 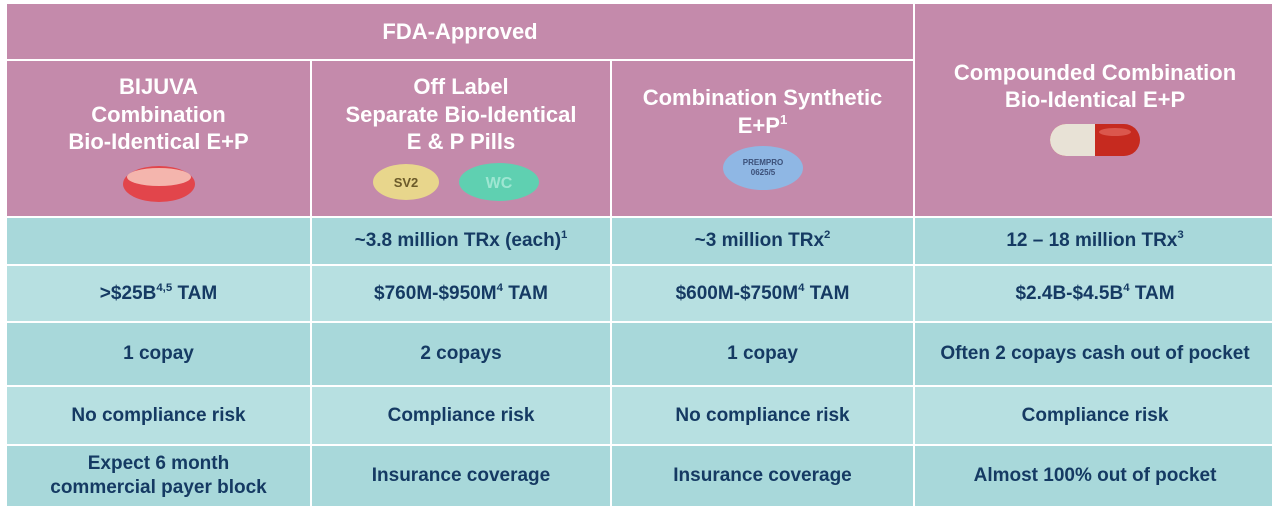 I want to click on text: $600M-$750M, so click(x=737, y=293).